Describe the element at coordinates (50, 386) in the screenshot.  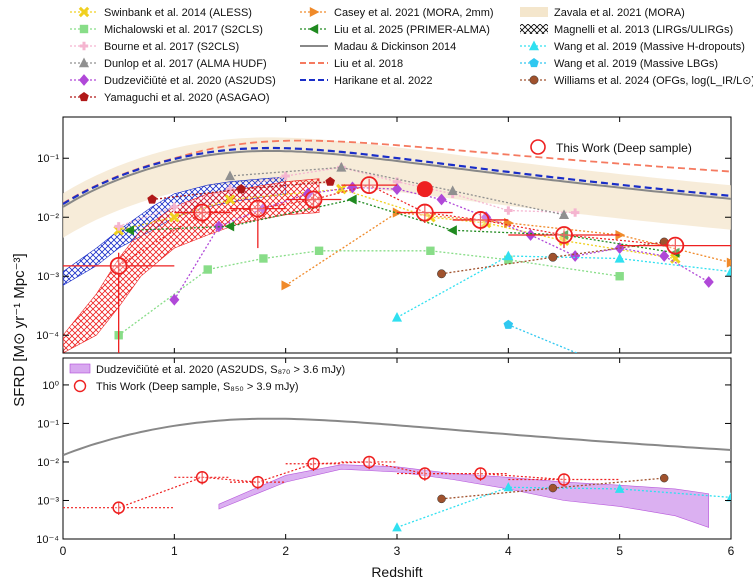
I see `y-tick-label: 10⁰` at that location.